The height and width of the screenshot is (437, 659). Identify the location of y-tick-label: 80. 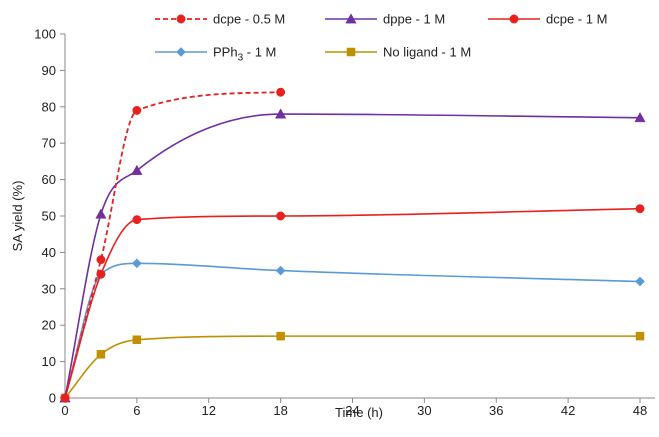
(49, 106).